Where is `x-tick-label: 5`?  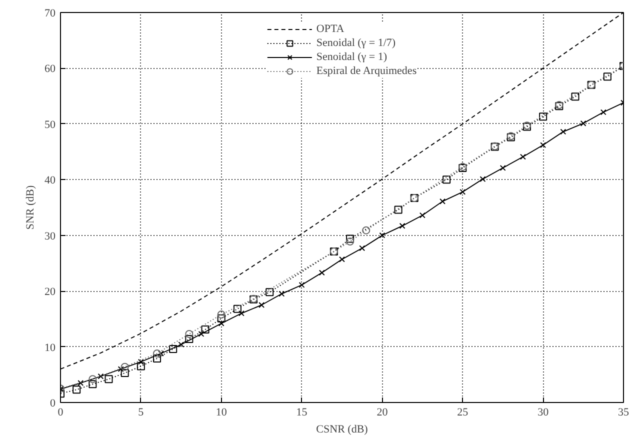 x-tick-label: 5 is located at coordinates (141, 412).